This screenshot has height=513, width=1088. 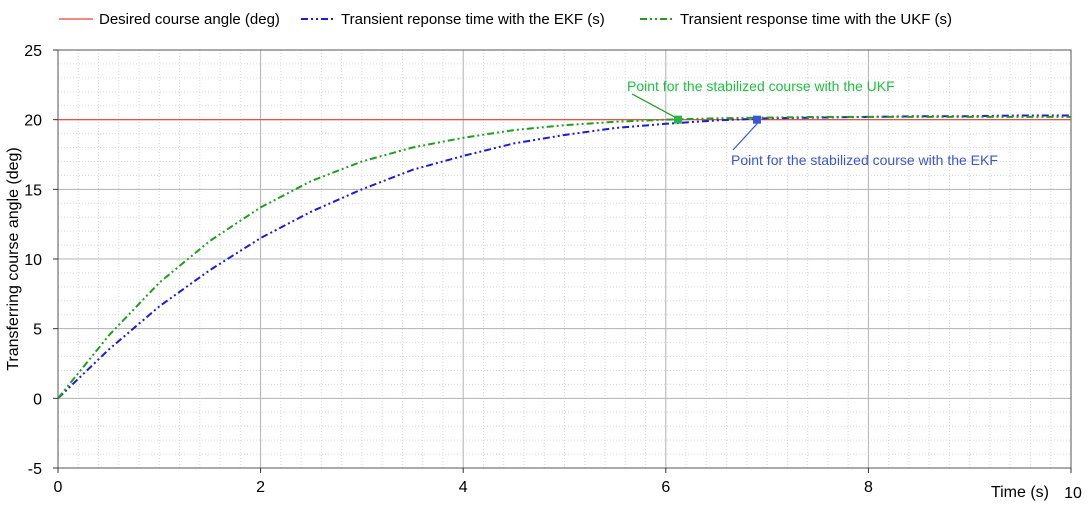 What do you see at coordinates (746, 136) in the screenshot?
I see `ekf-annotation-leader` at bounding box center [746, 136].